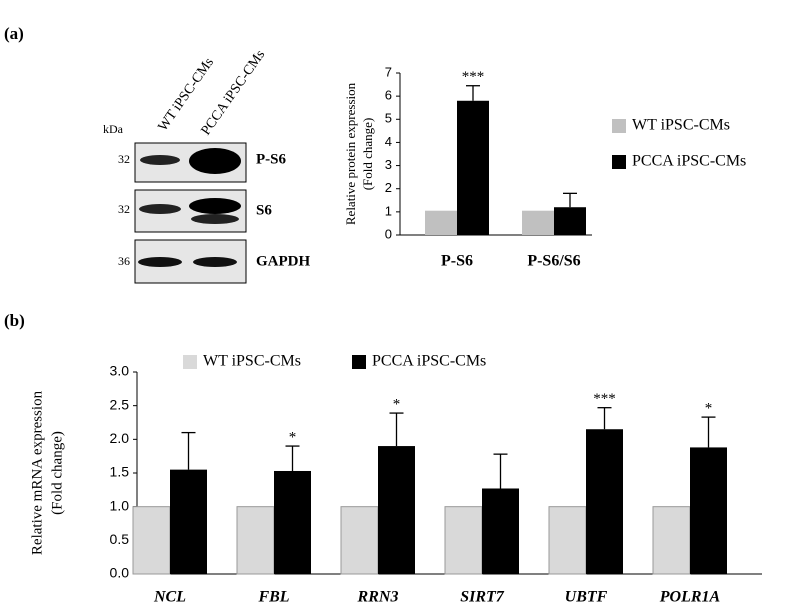 The width and height of the screenshot is (788, 611). I want to click on y-tick-label: 1, so click(388, 210).